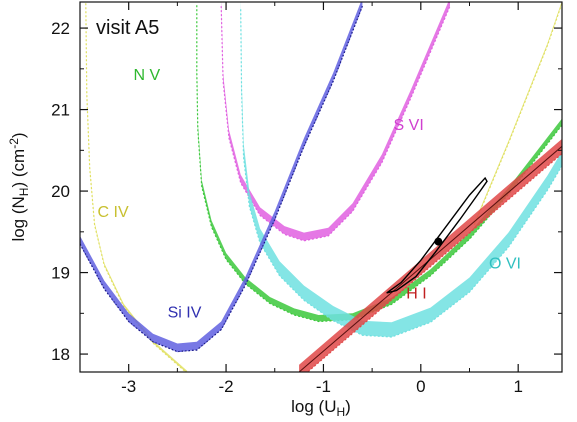 This screenshot has width=577, height=422. What do you see at coordinates (60, 191) in the screenshot?
I see `y-tick-label: 20` at bounding box center [60, 191].